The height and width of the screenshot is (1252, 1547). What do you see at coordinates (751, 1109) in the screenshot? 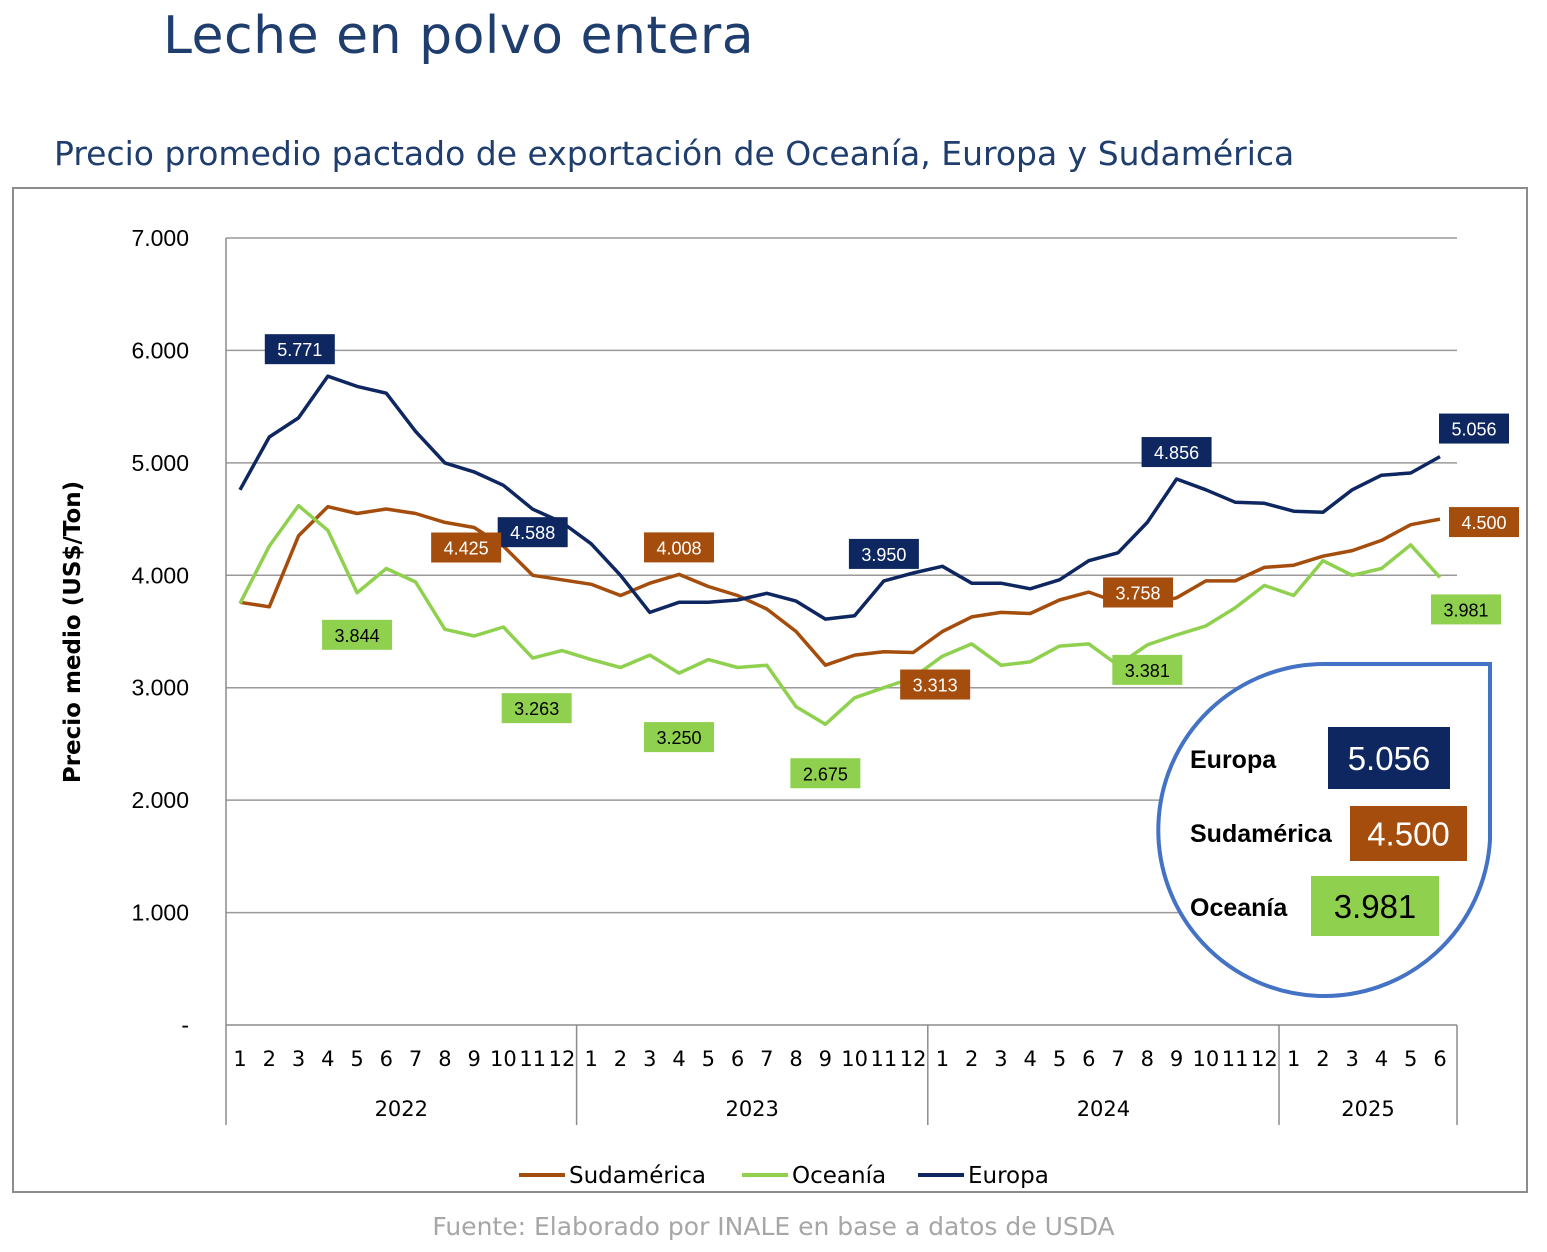
I see `year-label: 2023` at bounding box center [751, 1109].